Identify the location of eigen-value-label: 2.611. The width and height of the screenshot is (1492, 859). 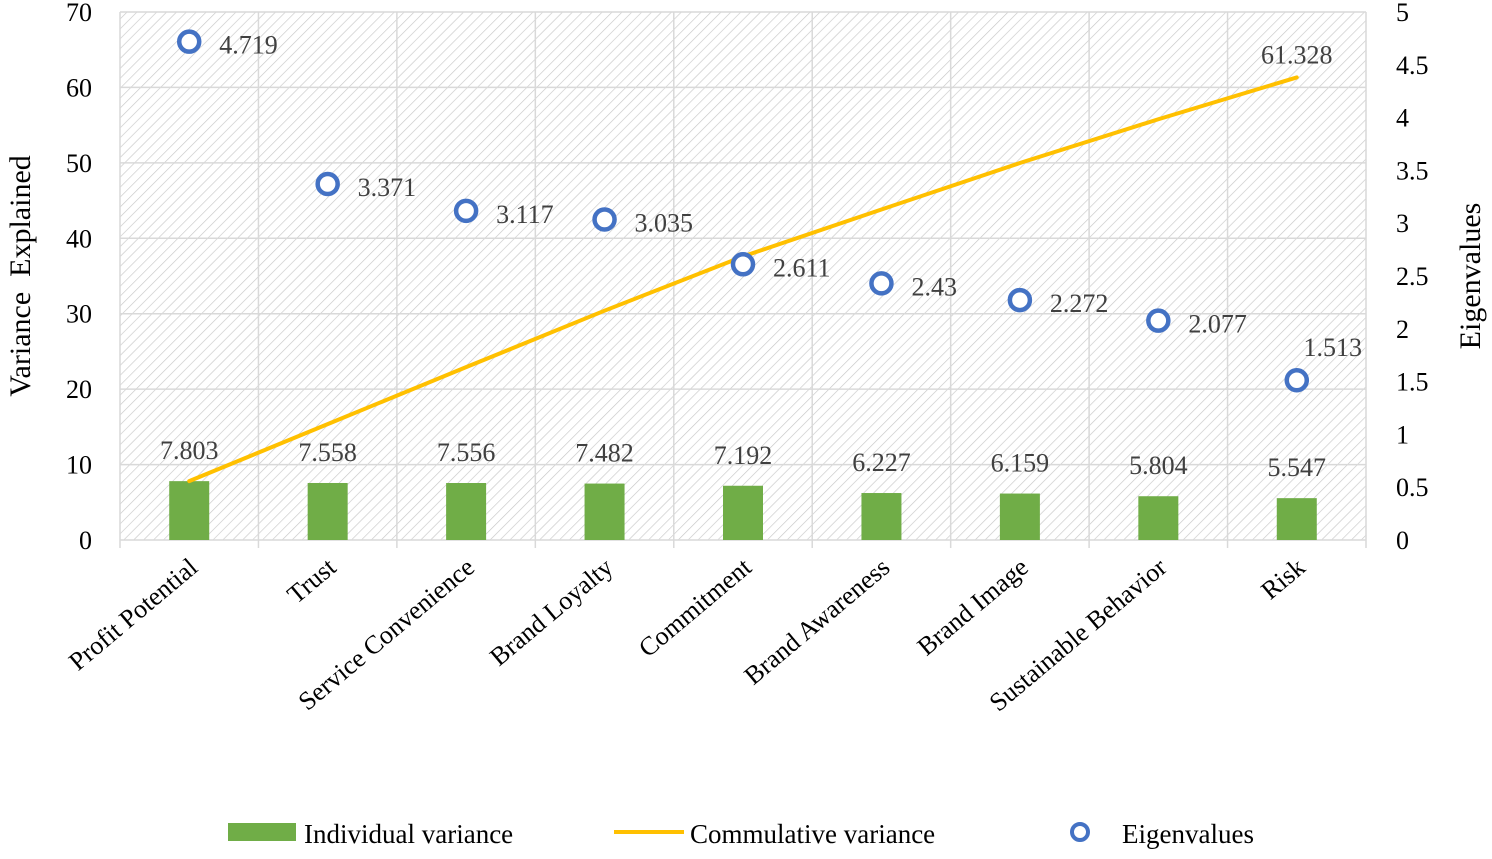
(802, 267).